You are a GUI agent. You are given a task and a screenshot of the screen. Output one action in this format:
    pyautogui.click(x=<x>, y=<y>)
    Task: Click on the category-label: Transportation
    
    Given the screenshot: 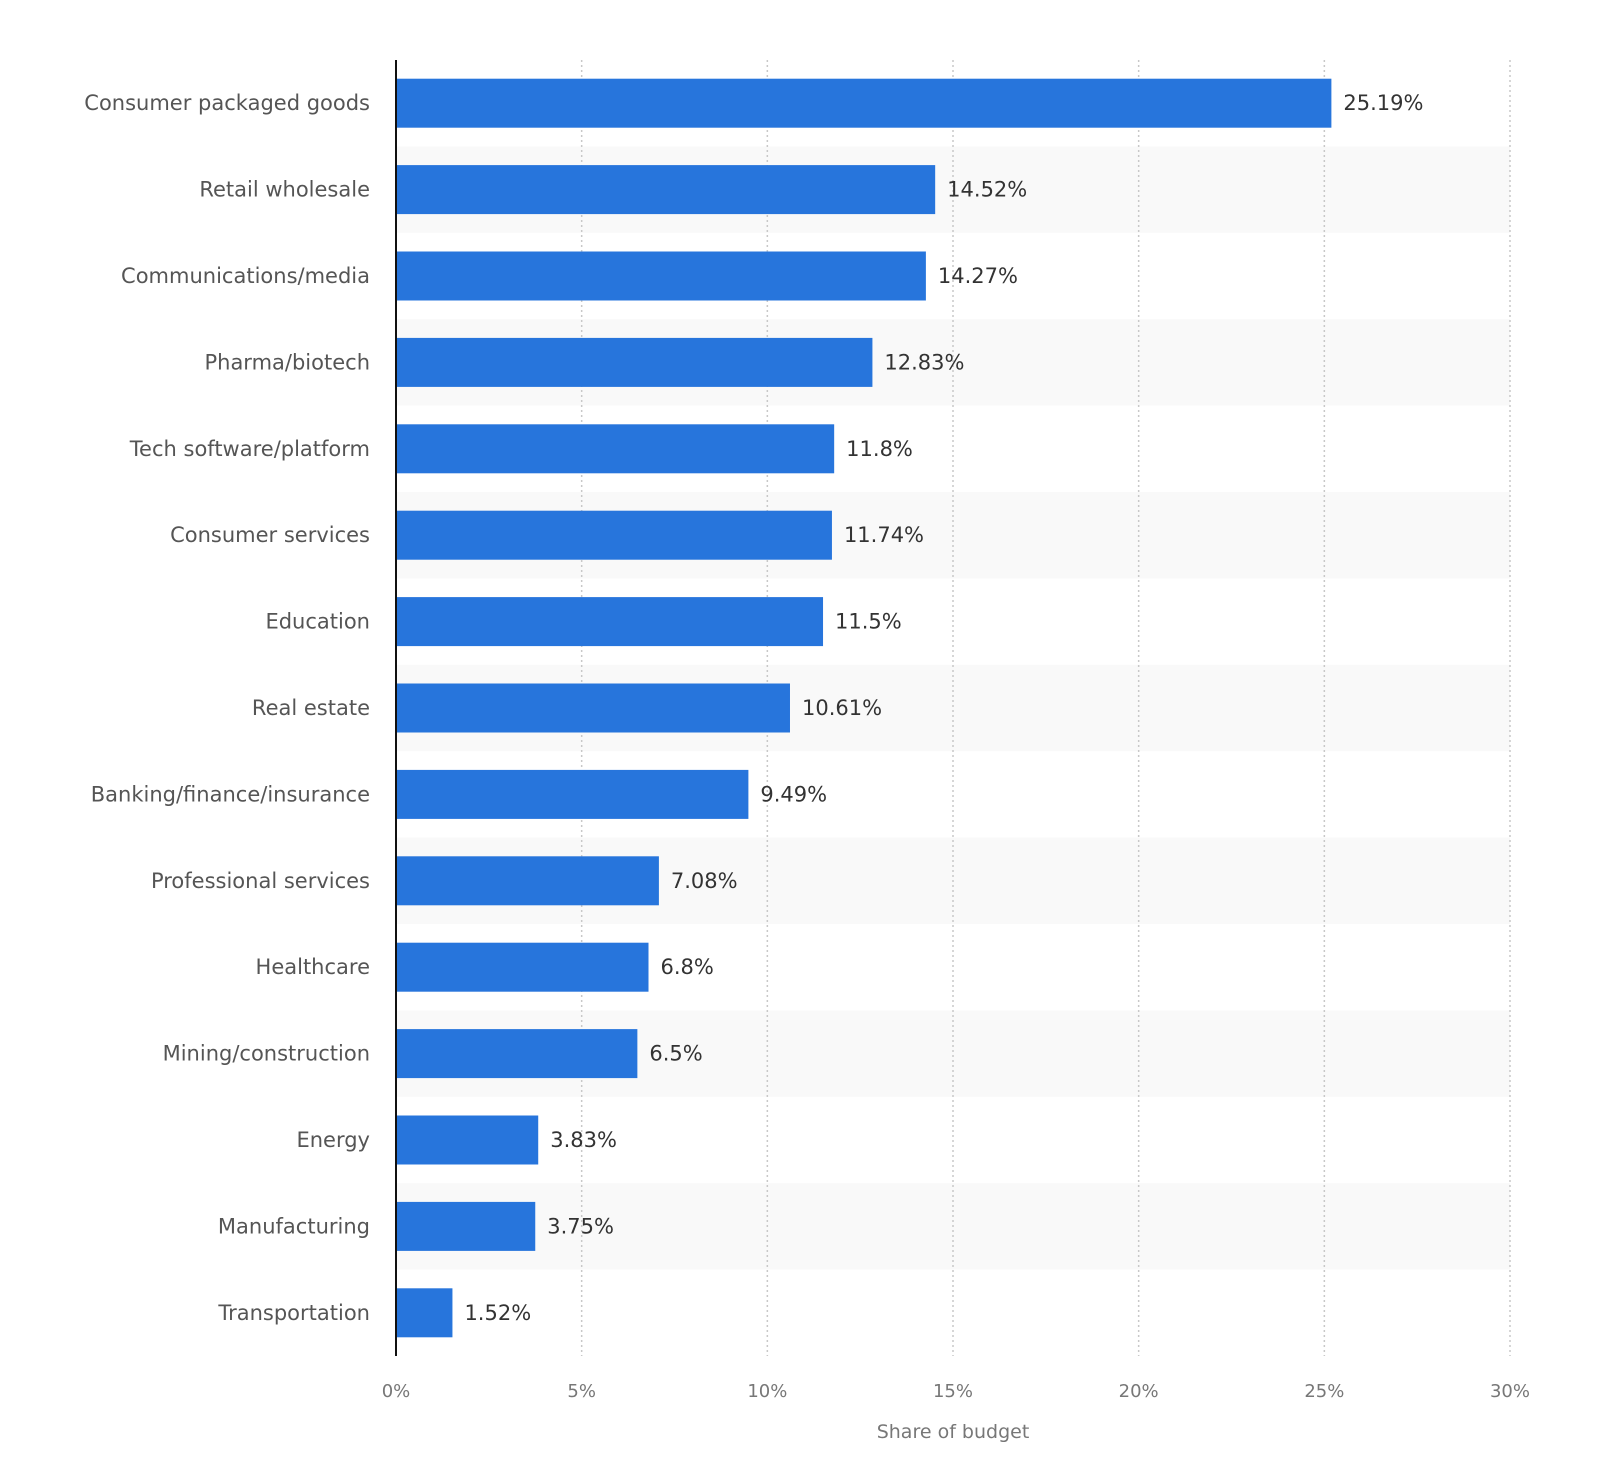 What is the action you would take?
    pyautogui.click(x=293, y=1313)
    